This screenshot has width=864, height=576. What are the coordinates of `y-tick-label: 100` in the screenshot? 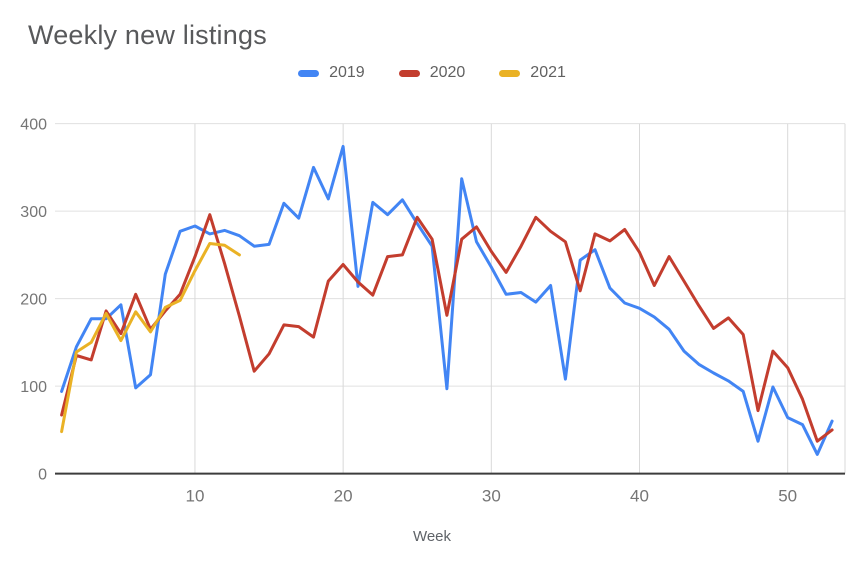 It's located at (33, 387).